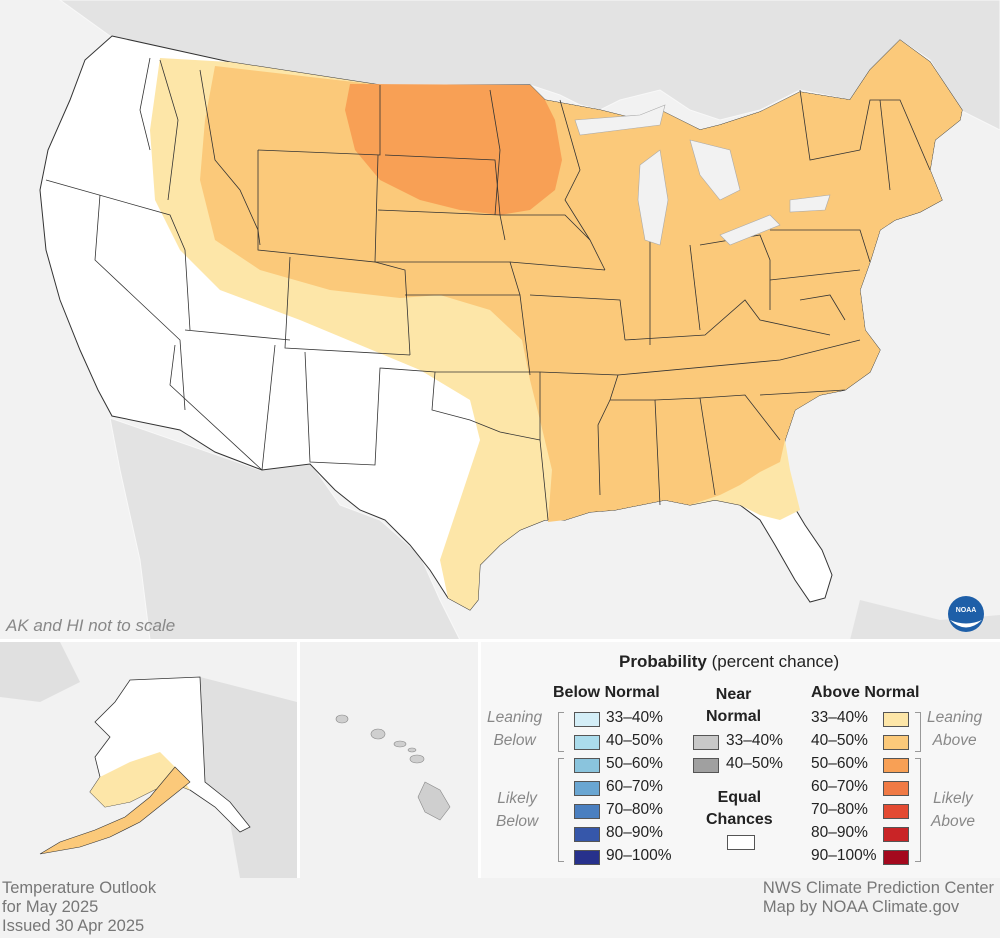 Image resolution: width=1000 pixels, height=938 pixels. Describe the element at coordinates (878, 888) in the screenshot. I see `credit-line-1: NWS Climate Prediction Center` at that location.